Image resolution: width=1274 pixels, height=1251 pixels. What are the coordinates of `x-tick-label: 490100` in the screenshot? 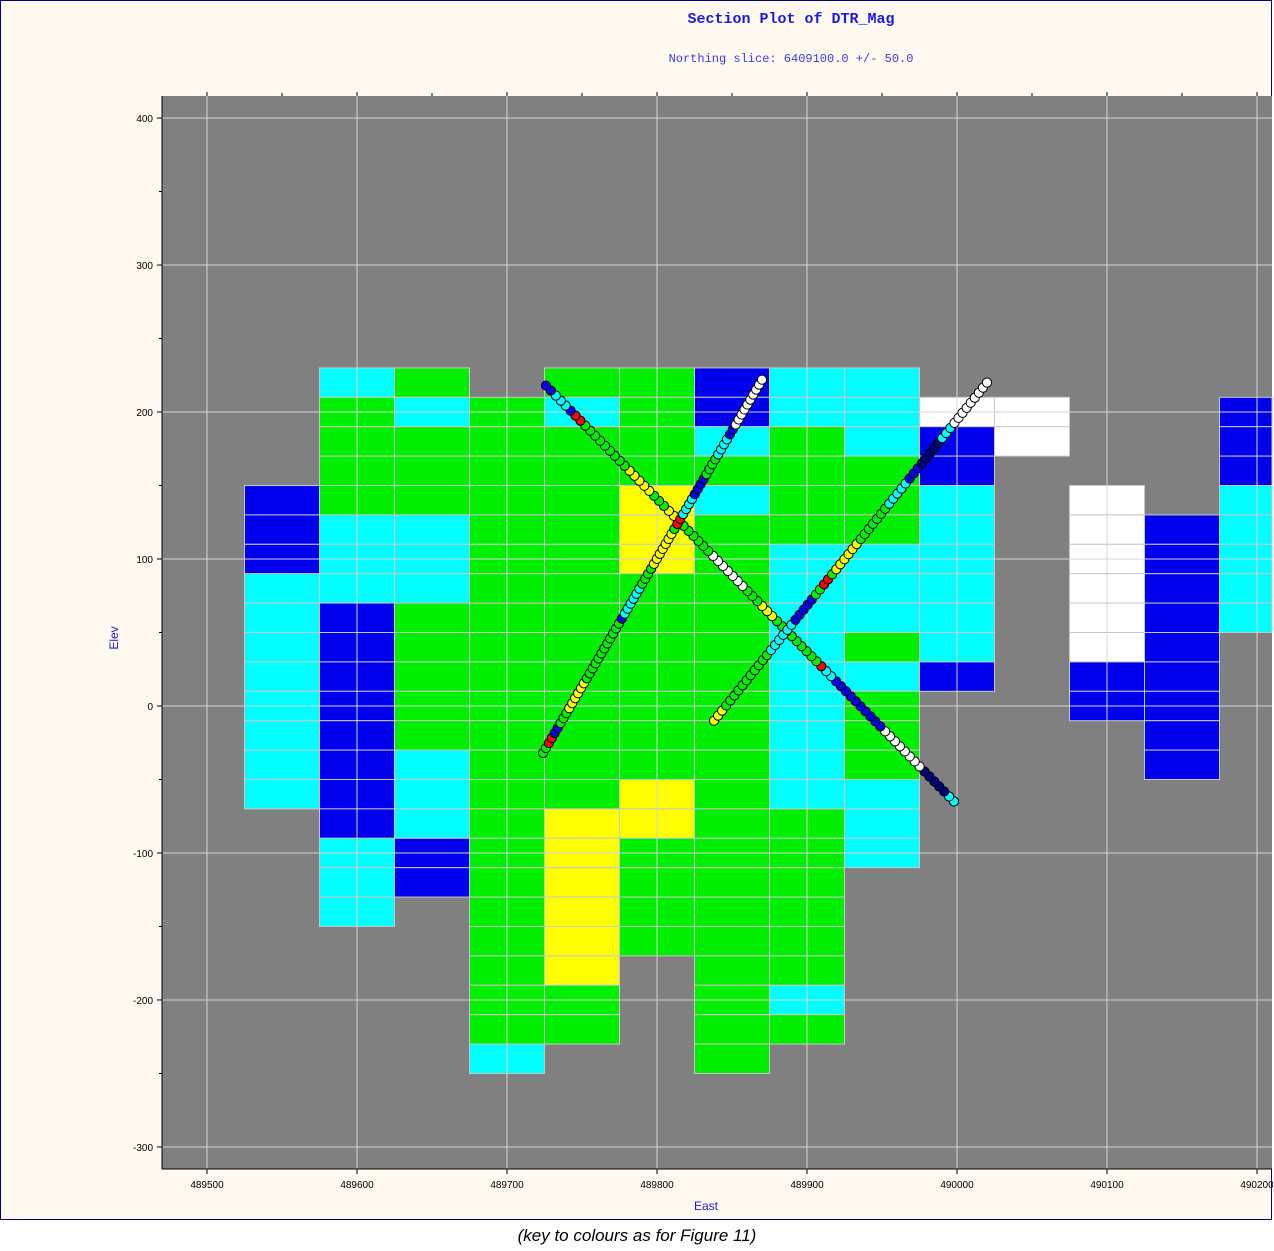 It's located at (1107, 1185).